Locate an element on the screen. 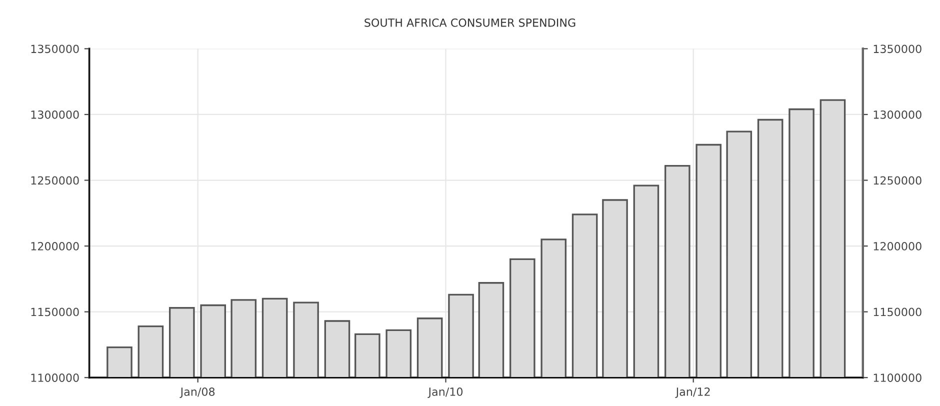 This screenshot has width=940, height=406. chart-title: SOUTH AFRICA CONSUMER SPENDING is located at coordinates (470, 22).